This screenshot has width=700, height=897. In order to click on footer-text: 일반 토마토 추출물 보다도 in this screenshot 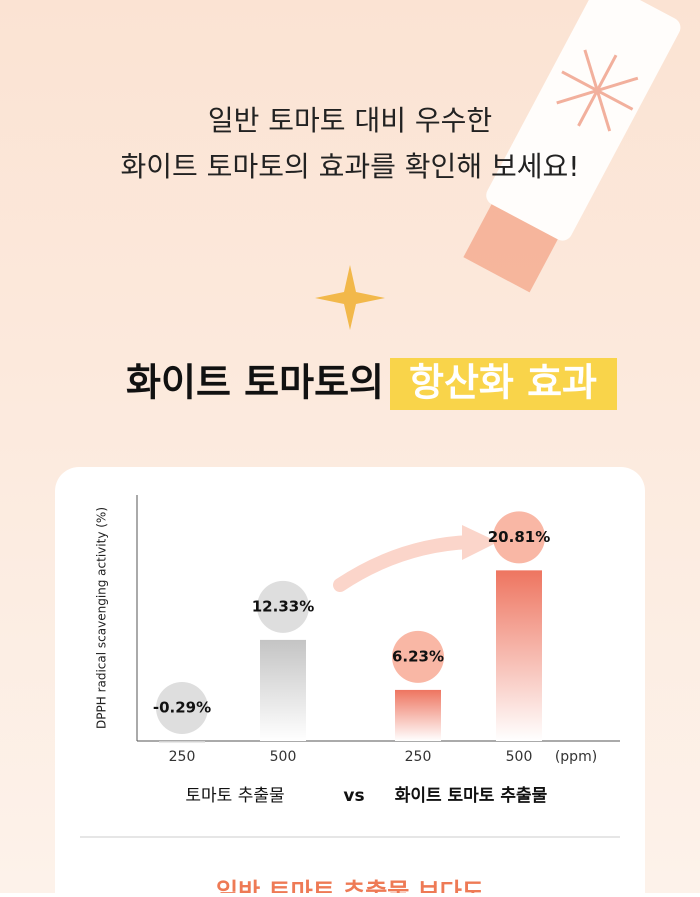, I will do `click(350, 885)`.